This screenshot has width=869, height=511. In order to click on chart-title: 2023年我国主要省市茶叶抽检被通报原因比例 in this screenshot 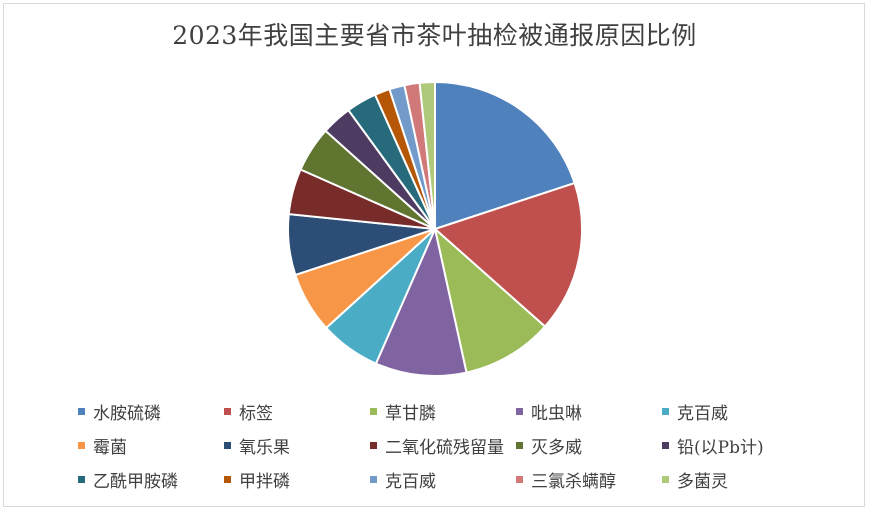, I will do `click(434, 35)`.